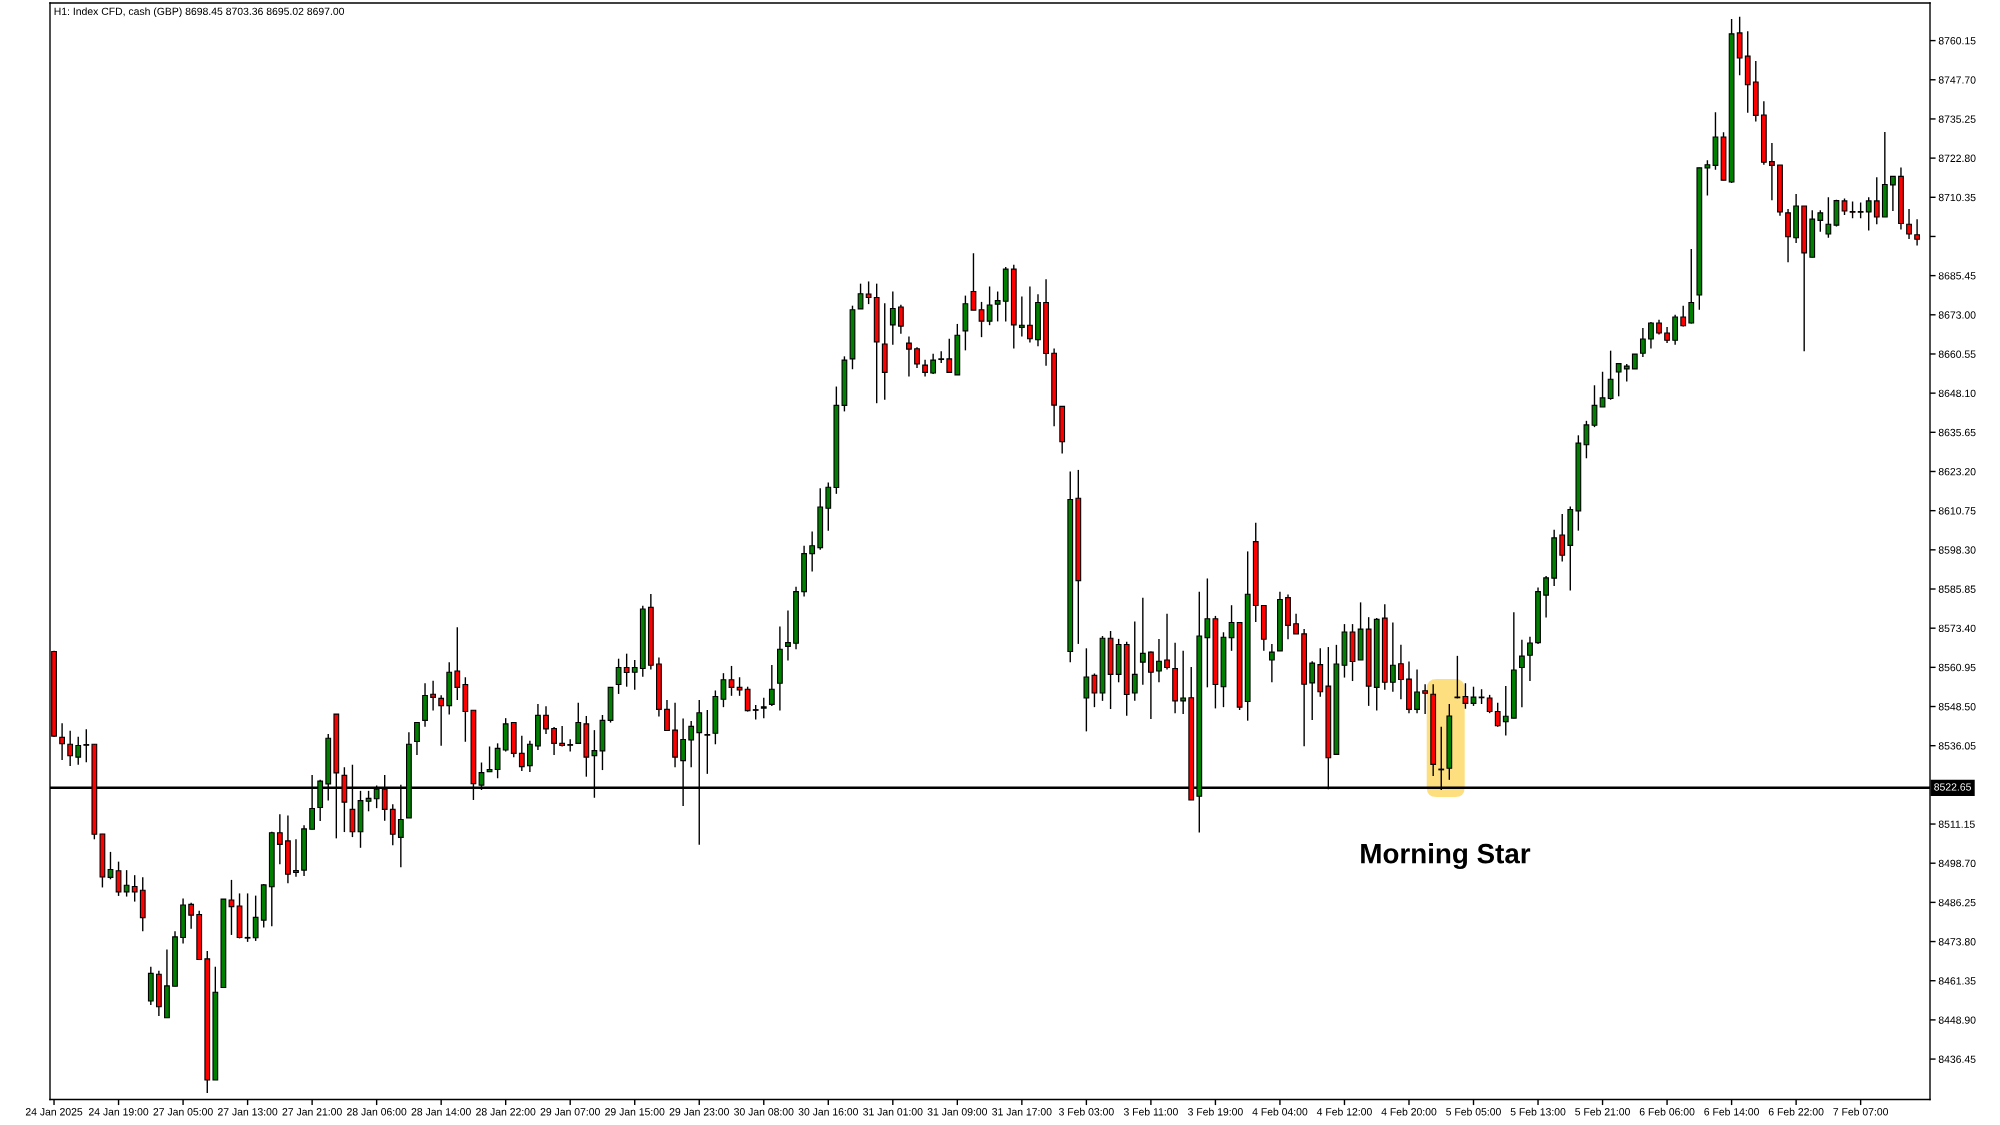 This screenshot has width=2000, height=1125. What do you see at coordinates (1957, 707) in the screenshot?
I see `y-tick-label: 8548.50` at bounding box center [1957, 707].